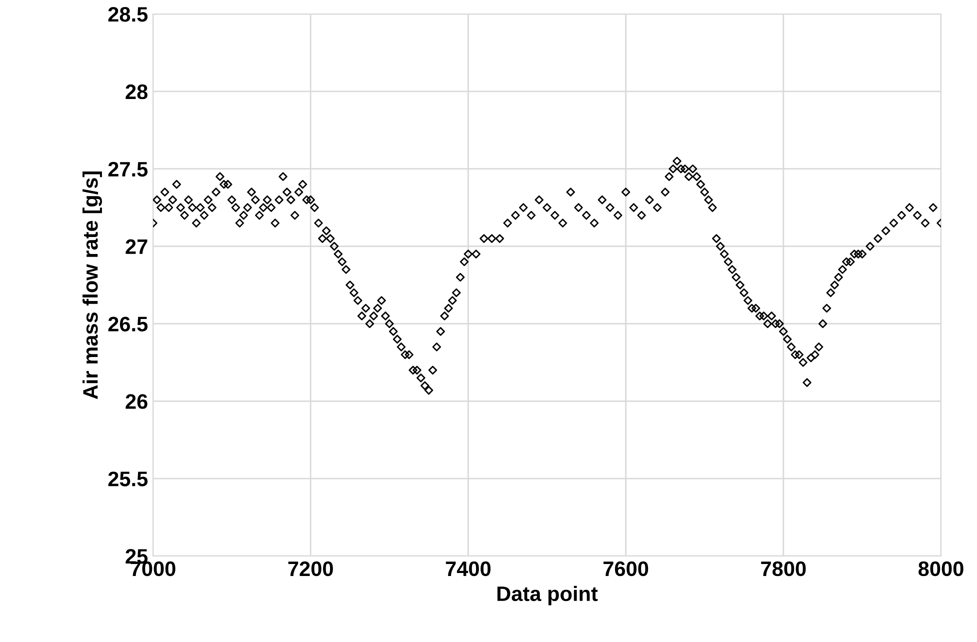 The height and width of the screenshot is (642, 977). What do you see at coordinates (626, 568) in the screenshot?
I see `x-tick-label: 7600` at bounding box center [626, 568].